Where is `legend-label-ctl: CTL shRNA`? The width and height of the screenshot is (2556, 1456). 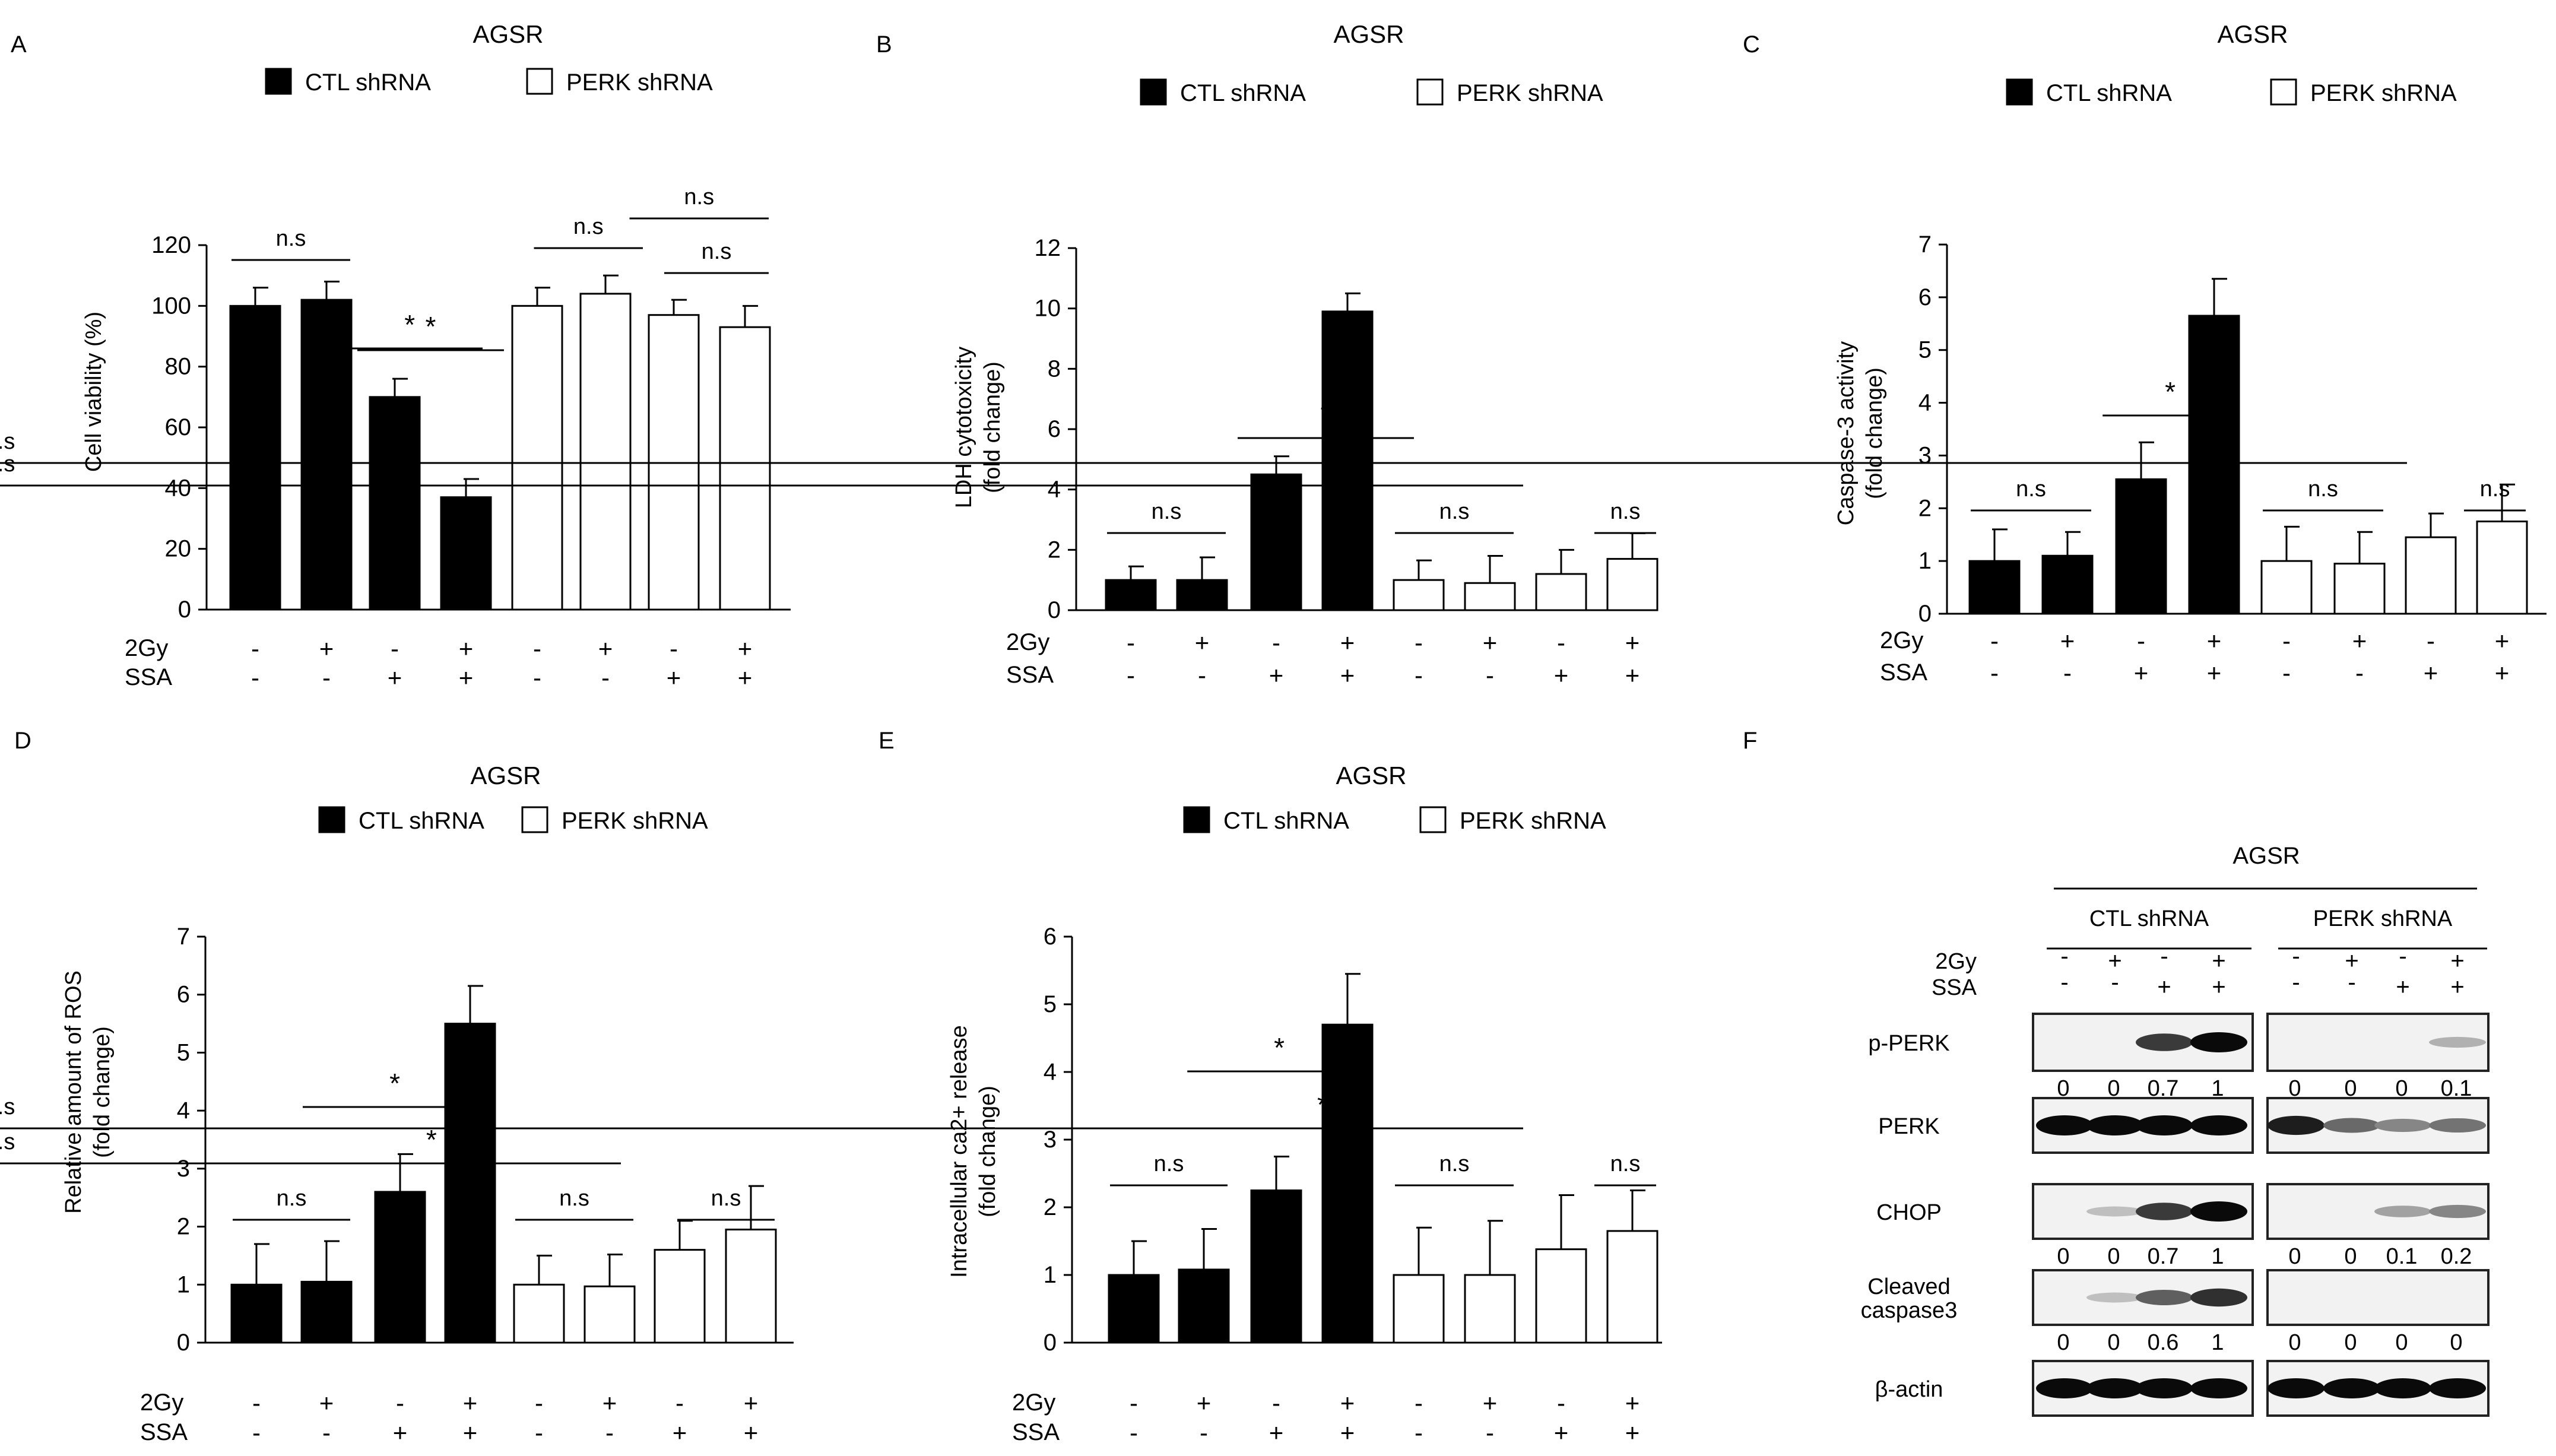
legend-label-ctl: CTL shRNA is located at coordinates (422, 821).